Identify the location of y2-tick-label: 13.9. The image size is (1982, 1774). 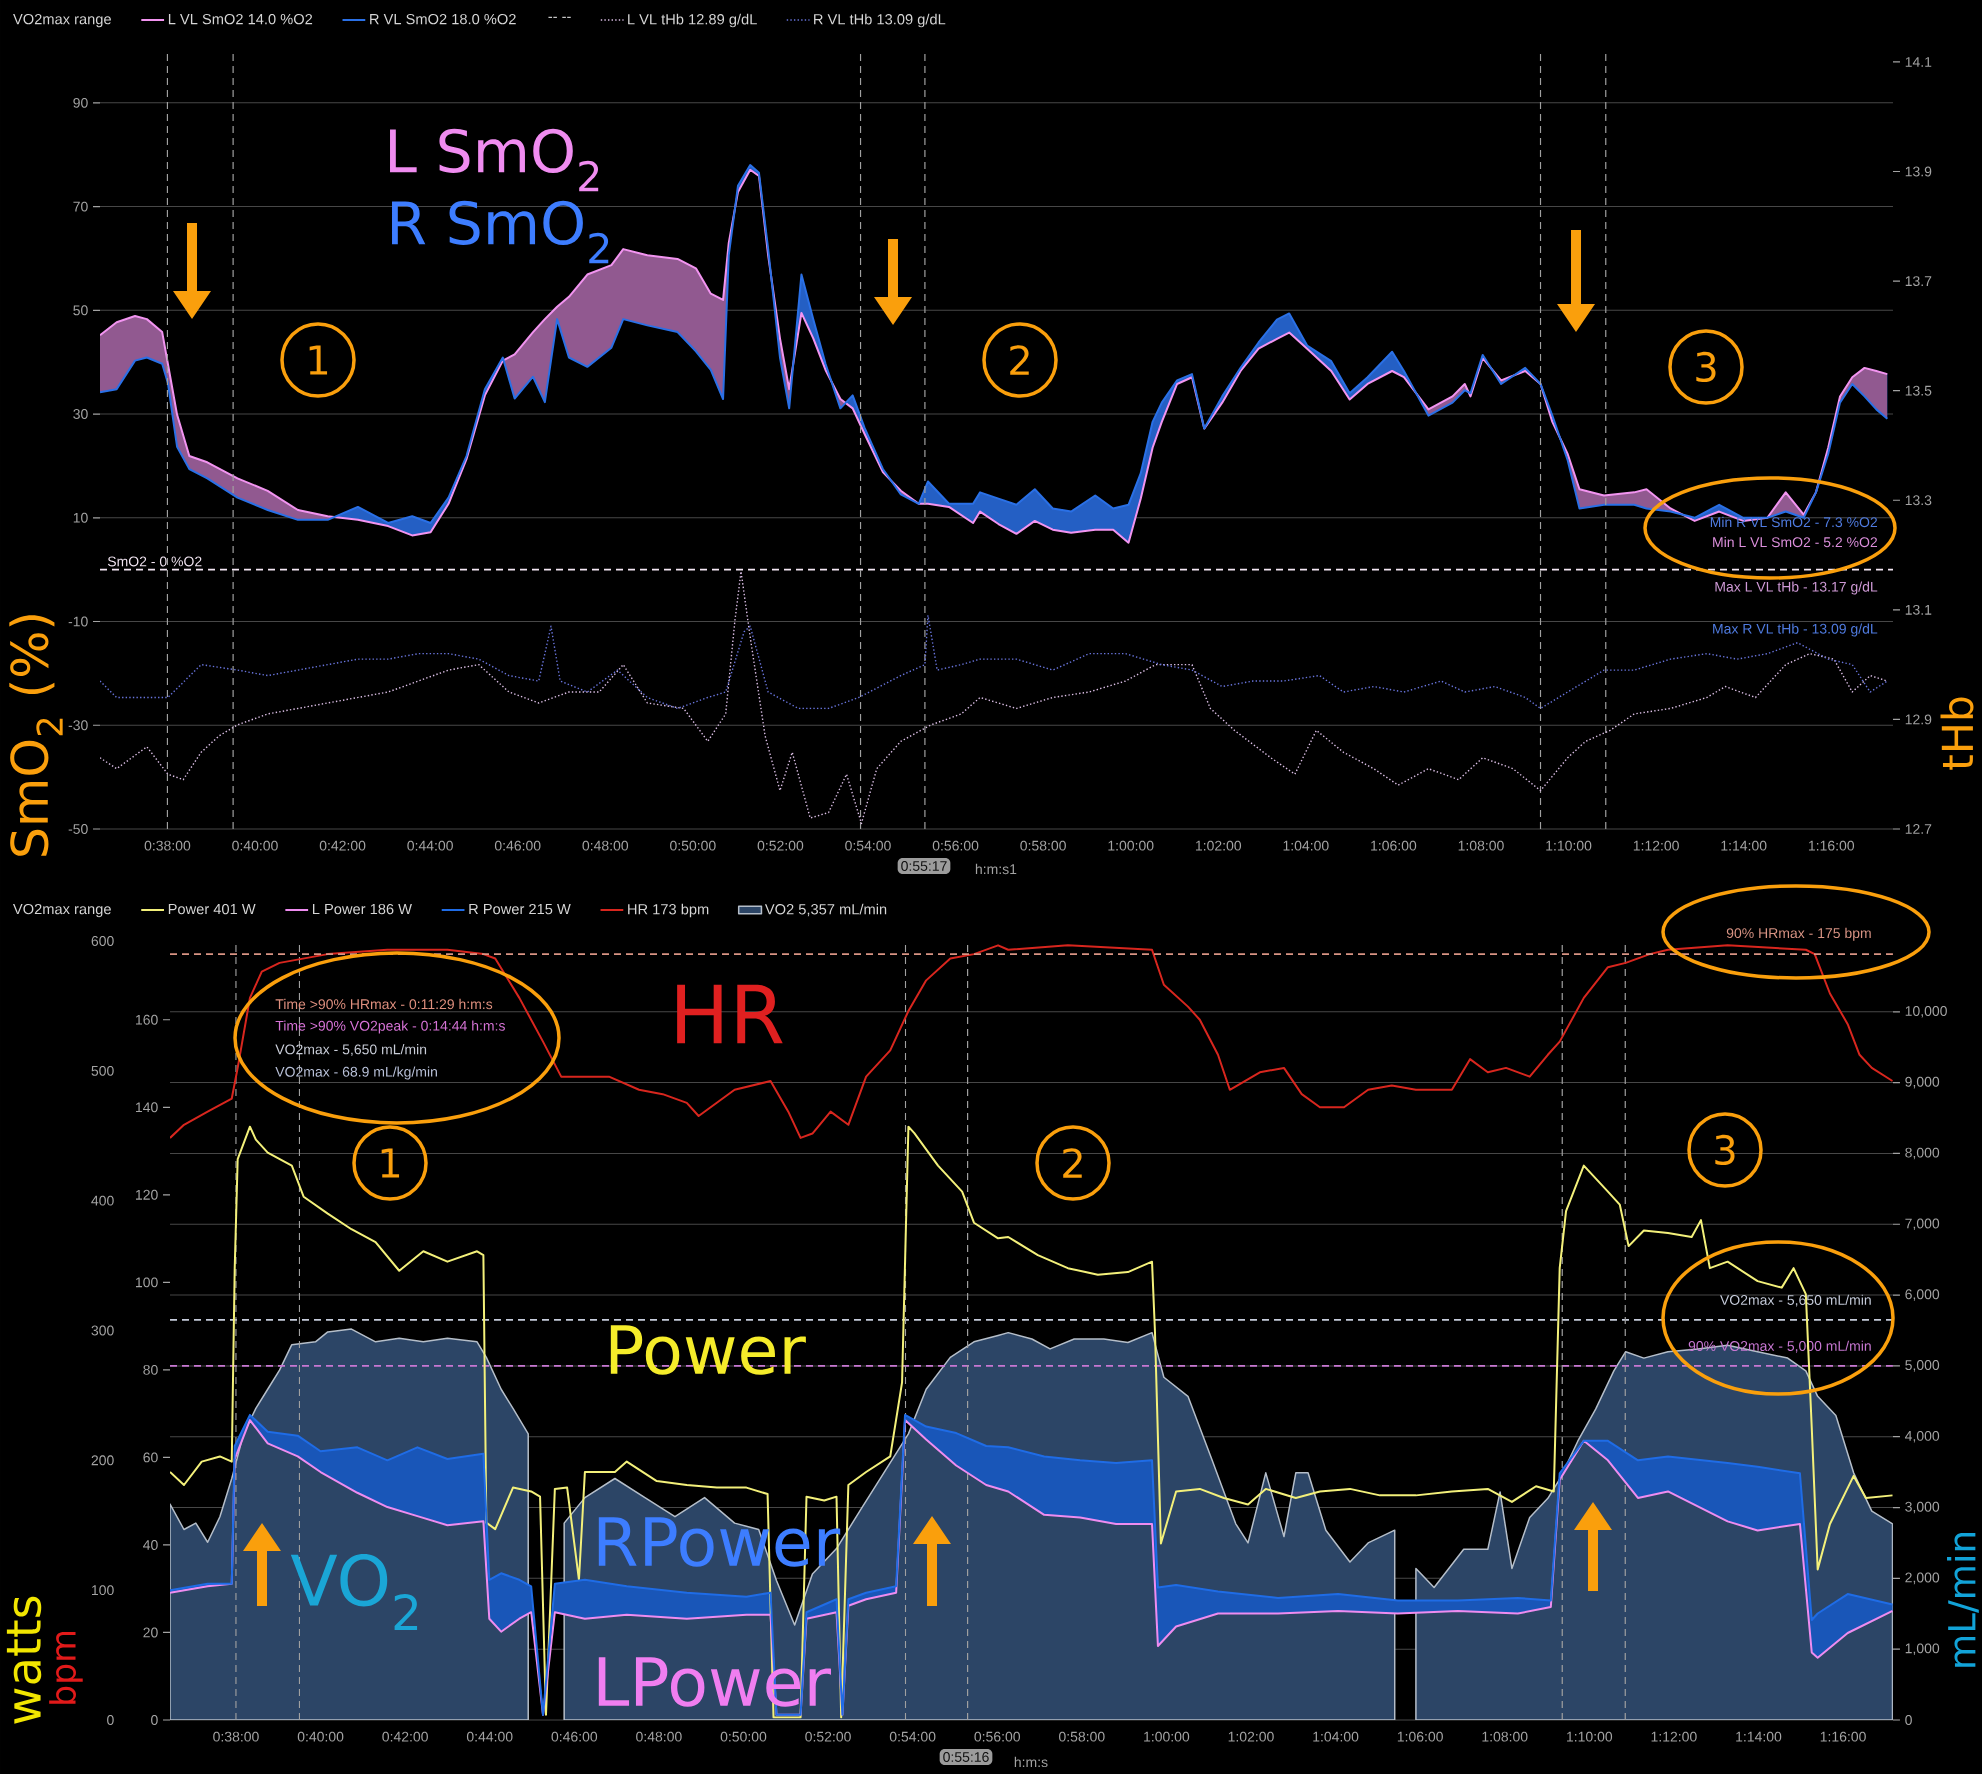
(1918, 171).